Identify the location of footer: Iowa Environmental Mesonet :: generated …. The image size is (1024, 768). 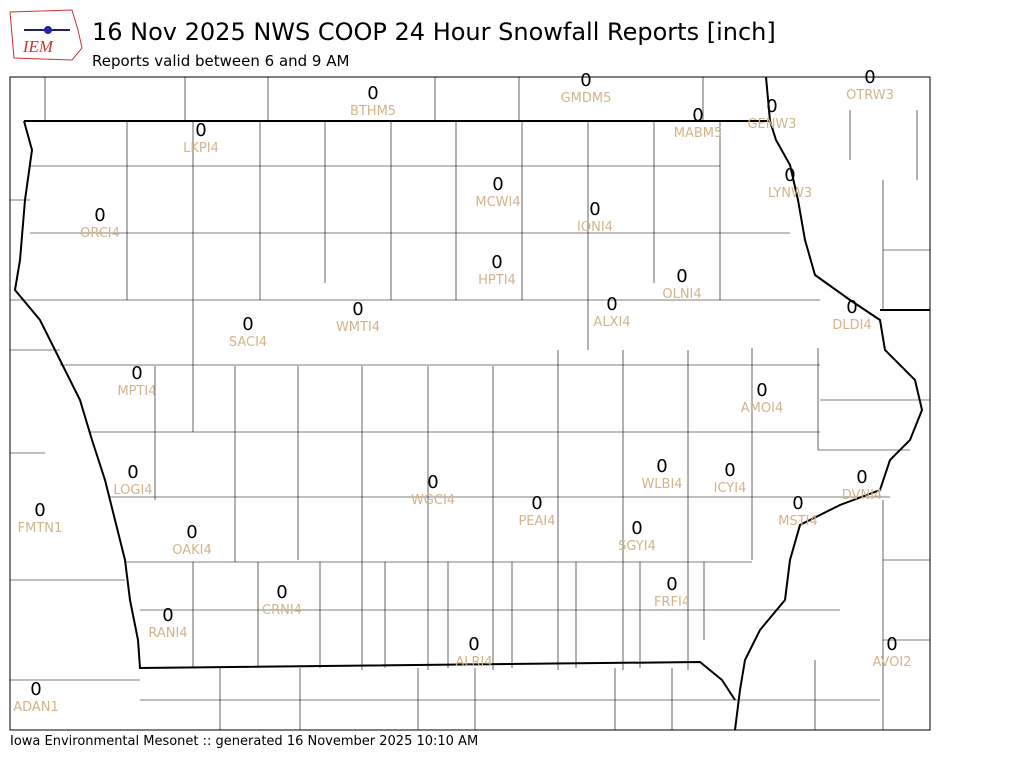
(244, 741).